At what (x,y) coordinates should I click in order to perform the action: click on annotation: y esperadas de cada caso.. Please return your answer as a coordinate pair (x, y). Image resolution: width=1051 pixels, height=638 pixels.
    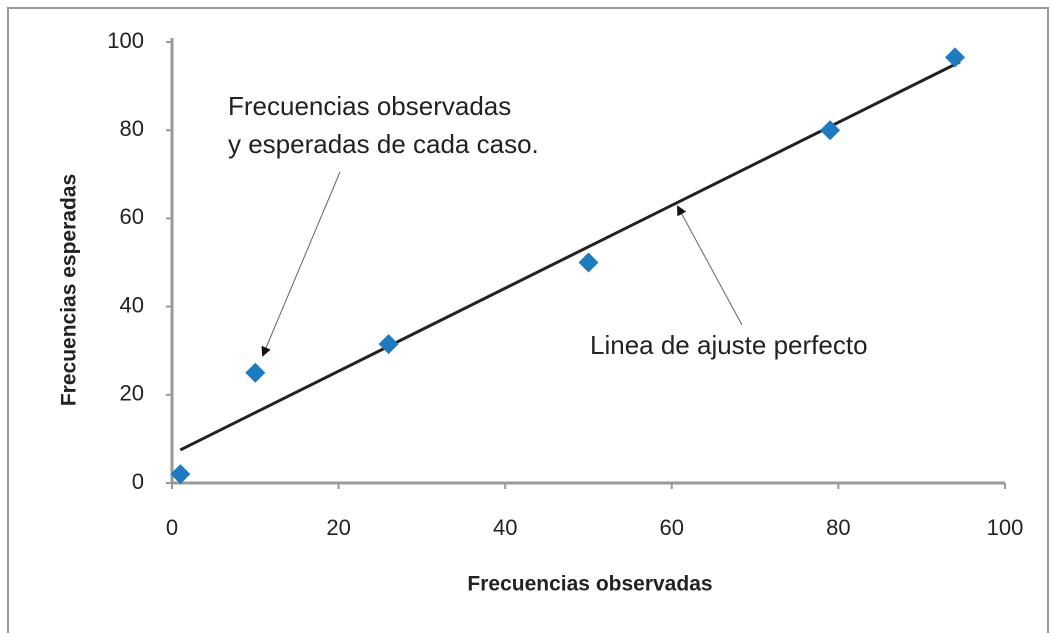
    Looking at the image, I should click on (383, 144).